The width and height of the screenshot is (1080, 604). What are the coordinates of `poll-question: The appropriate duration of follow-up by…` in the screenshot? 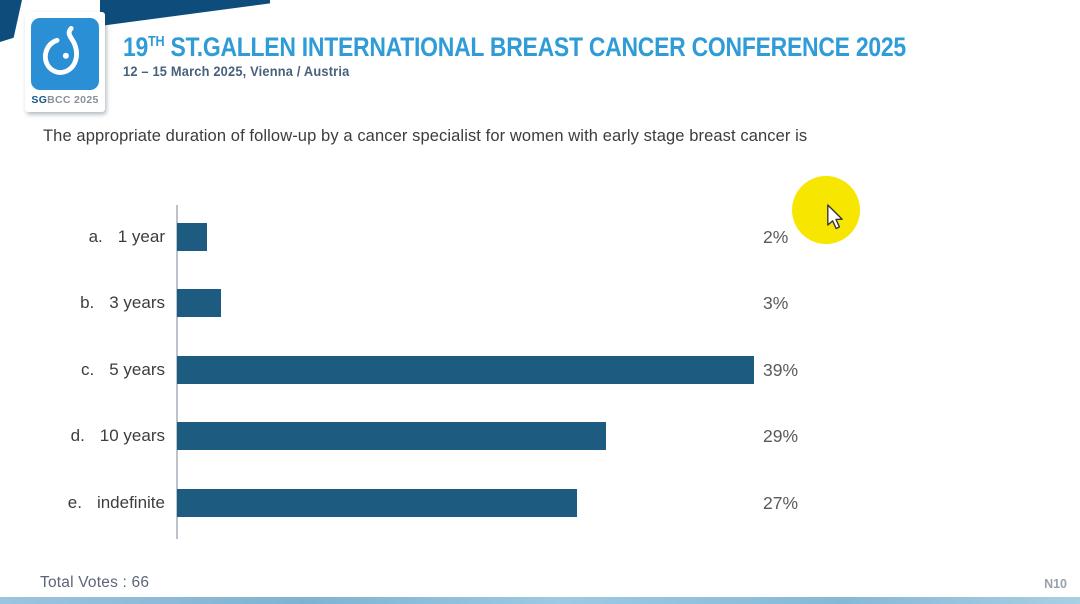 It's located at (425, 136).